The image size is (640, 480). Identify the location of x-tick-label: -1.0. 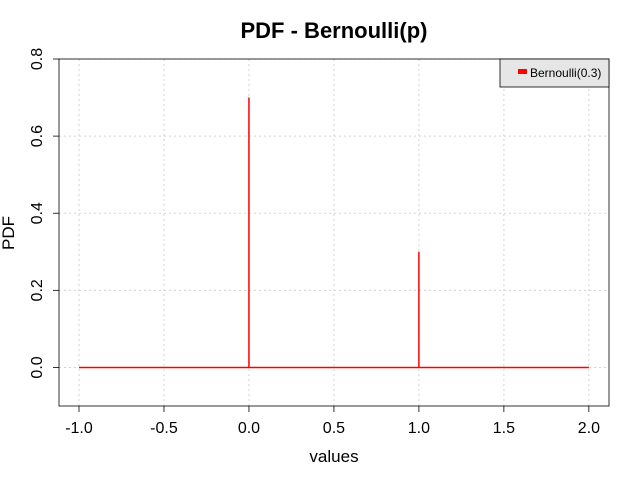
(79, 428).